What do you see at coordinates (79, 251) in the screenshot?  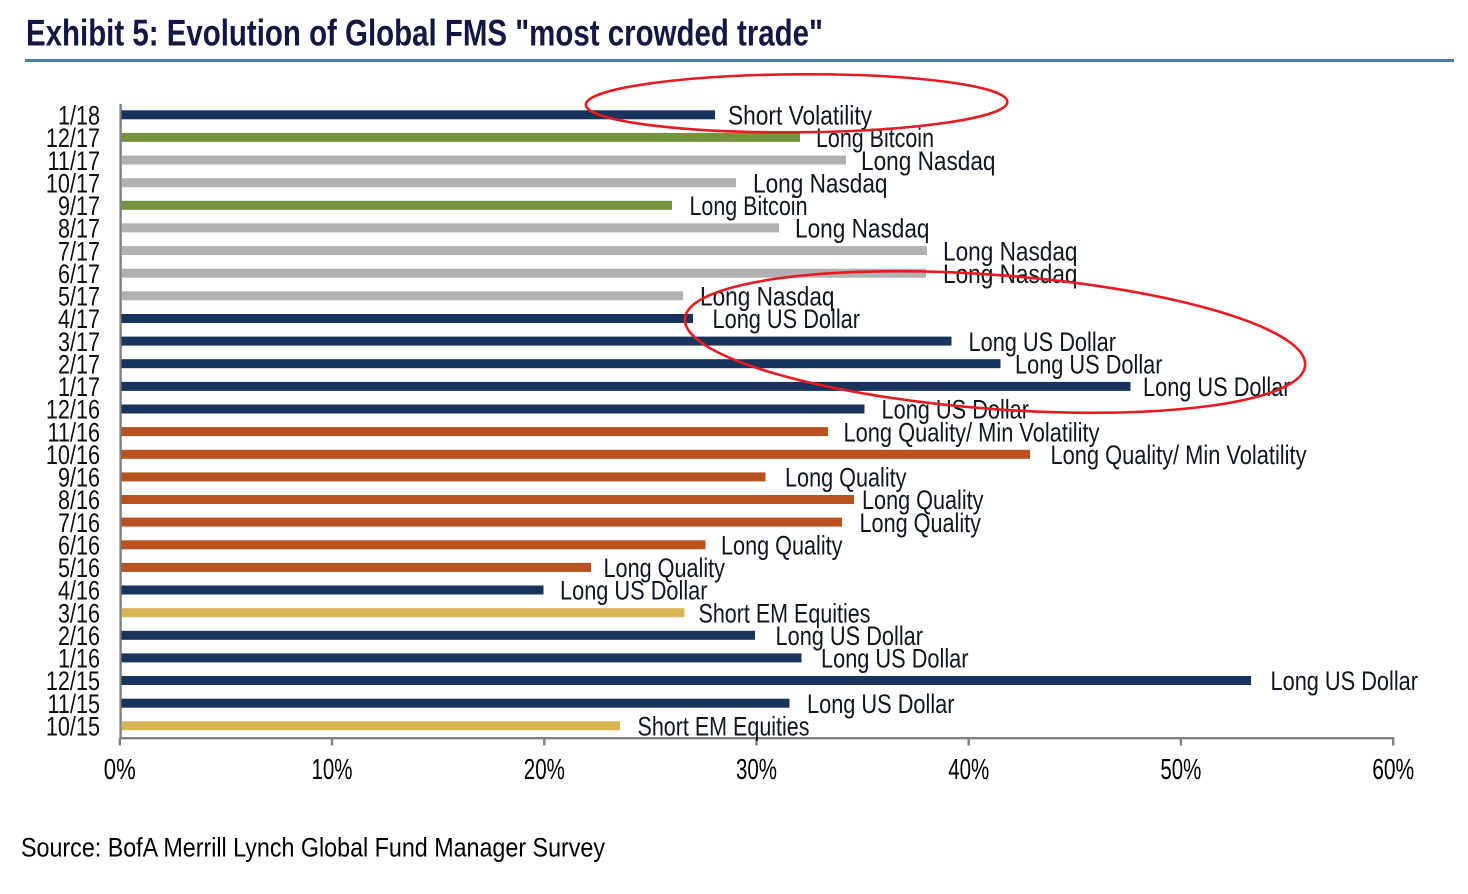 I see `svg-text: 7/17` at bounding box center [79, 251].